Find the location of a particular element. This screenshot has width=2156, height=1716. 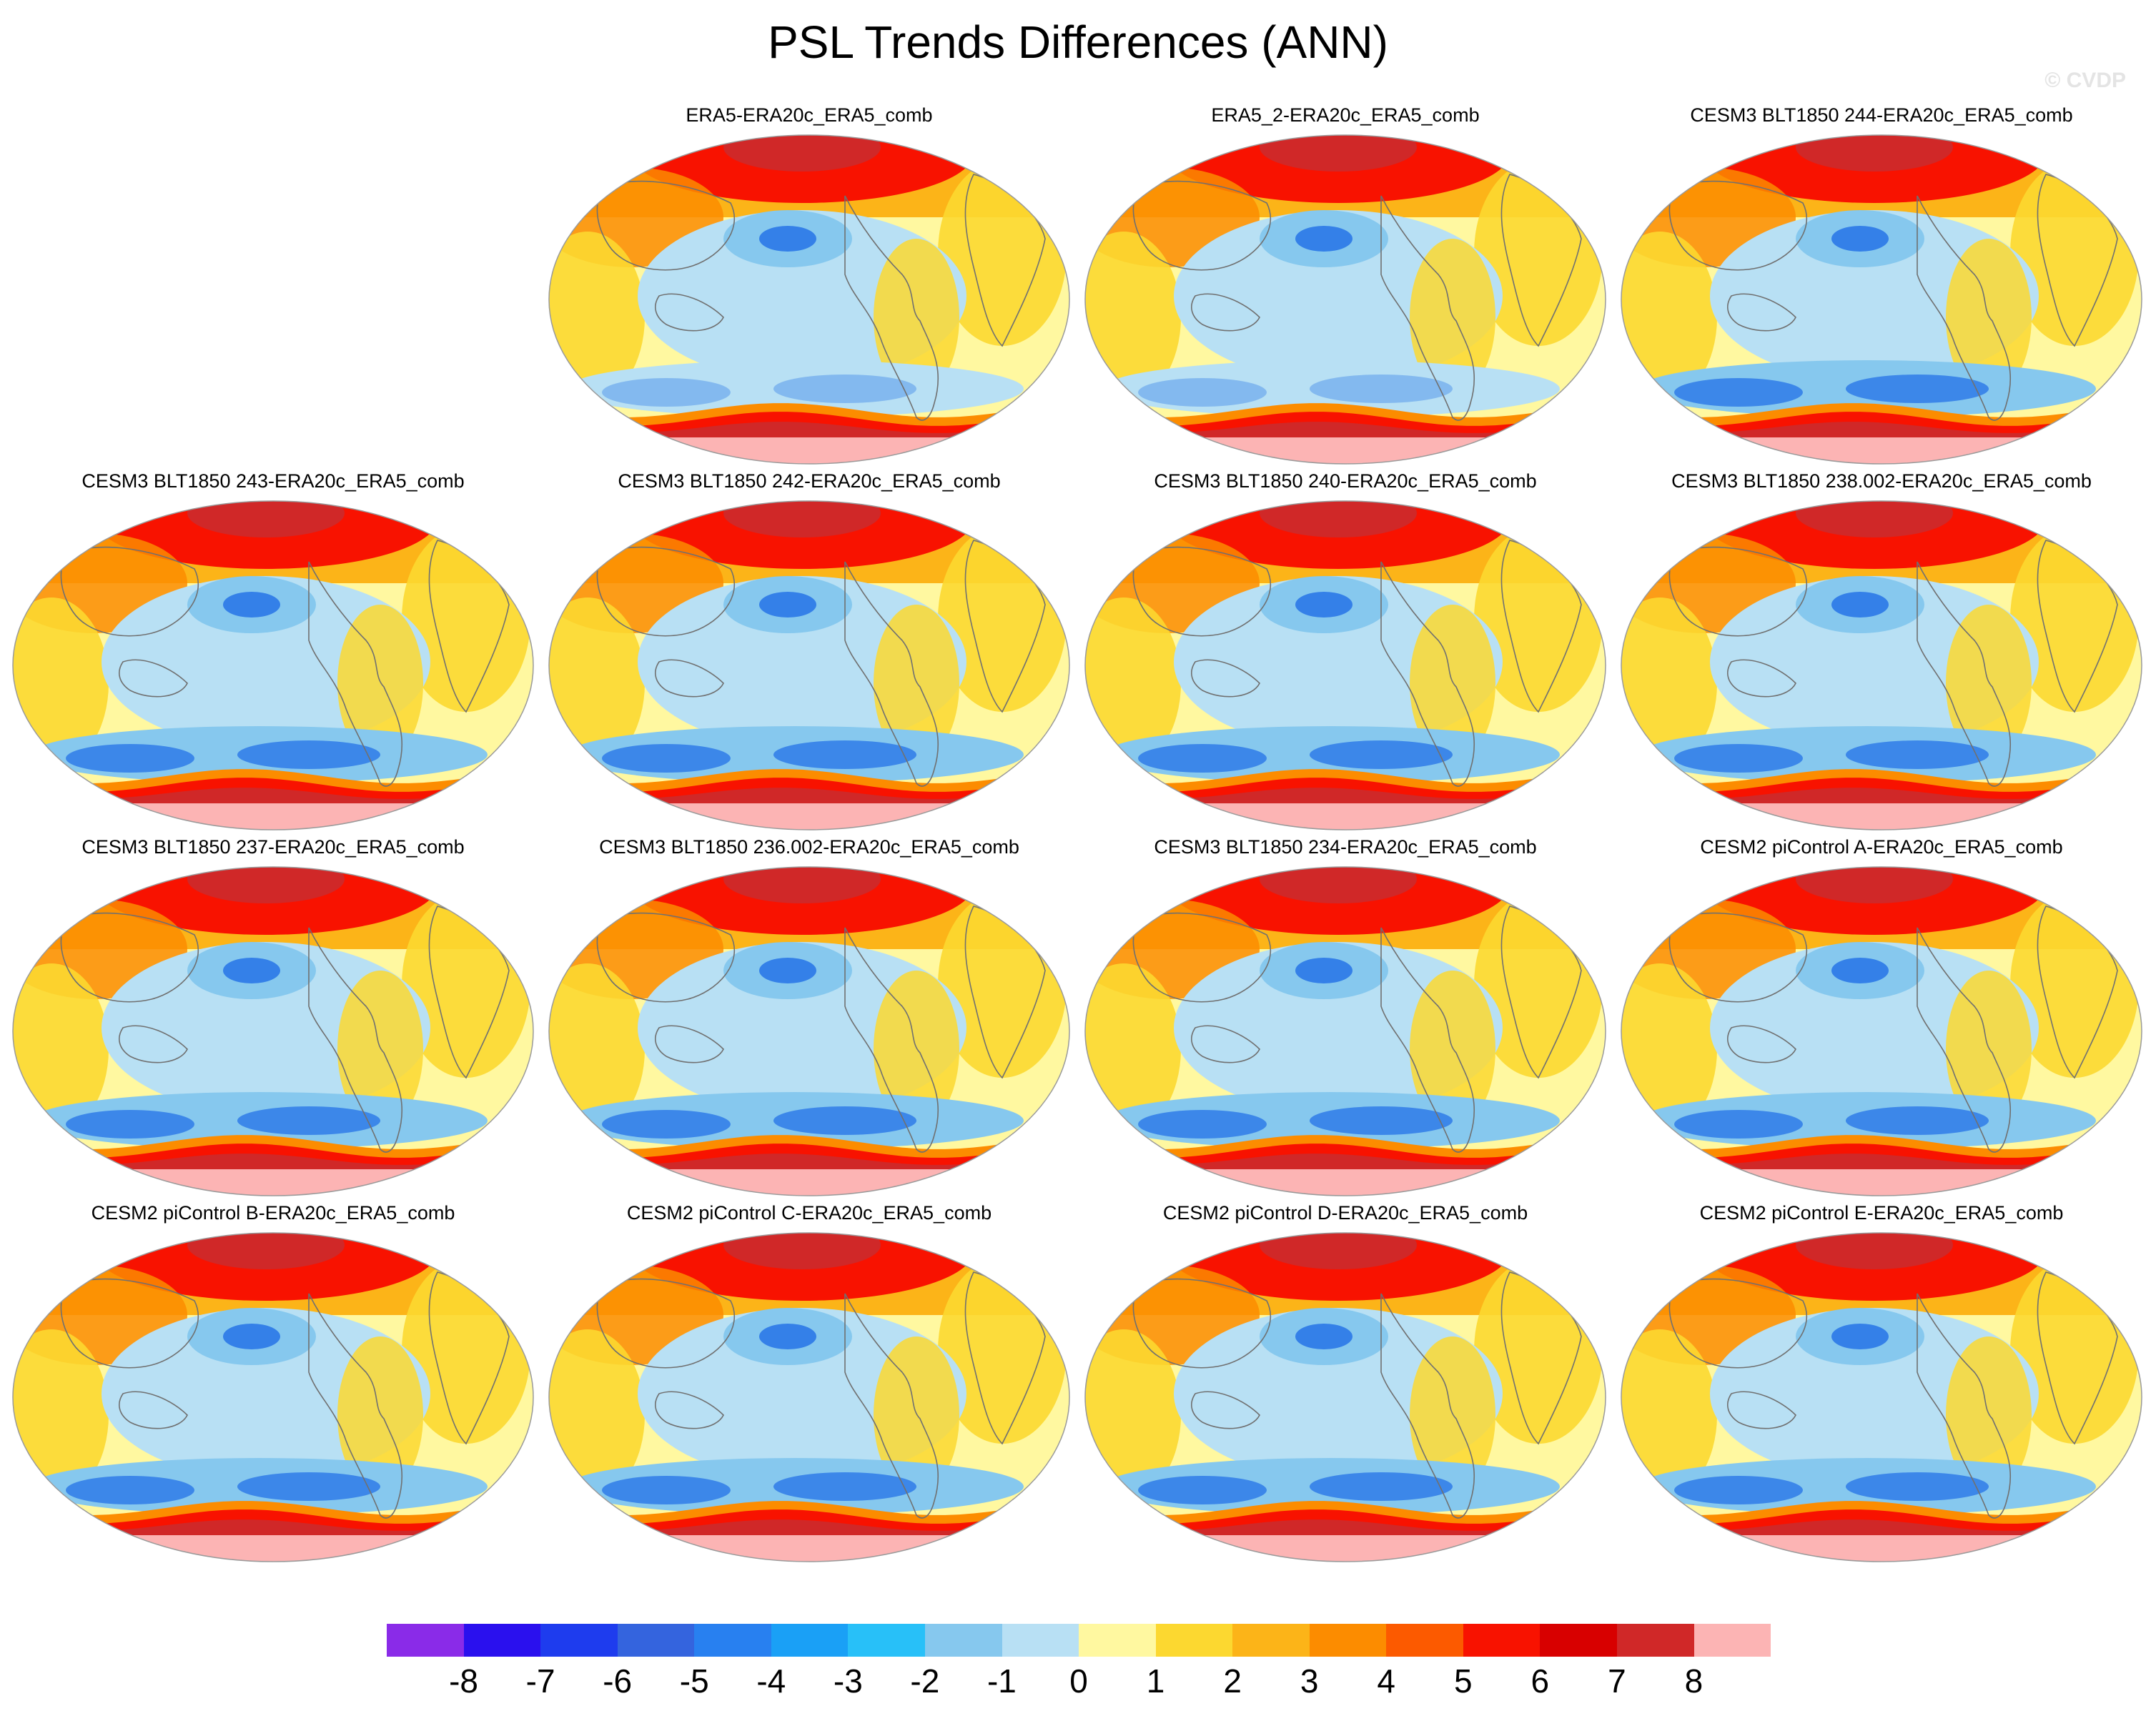

panel-title: CESM2 piControl B-ERA20c_ERA5_comb is located at coordinates (273, 1213).